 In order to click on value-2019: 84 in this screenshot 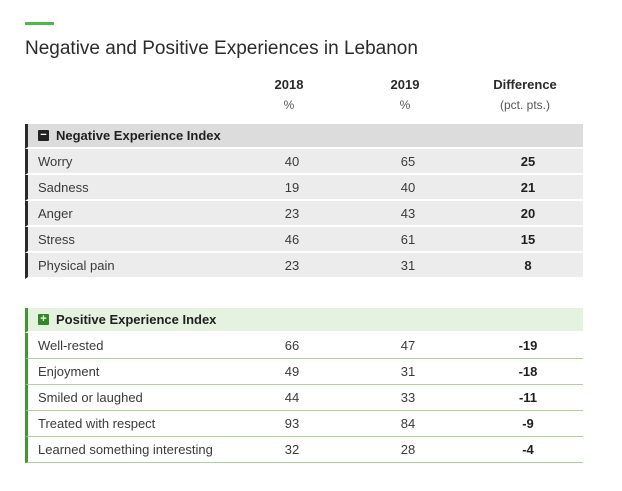, I will do `click(408, 423)`.